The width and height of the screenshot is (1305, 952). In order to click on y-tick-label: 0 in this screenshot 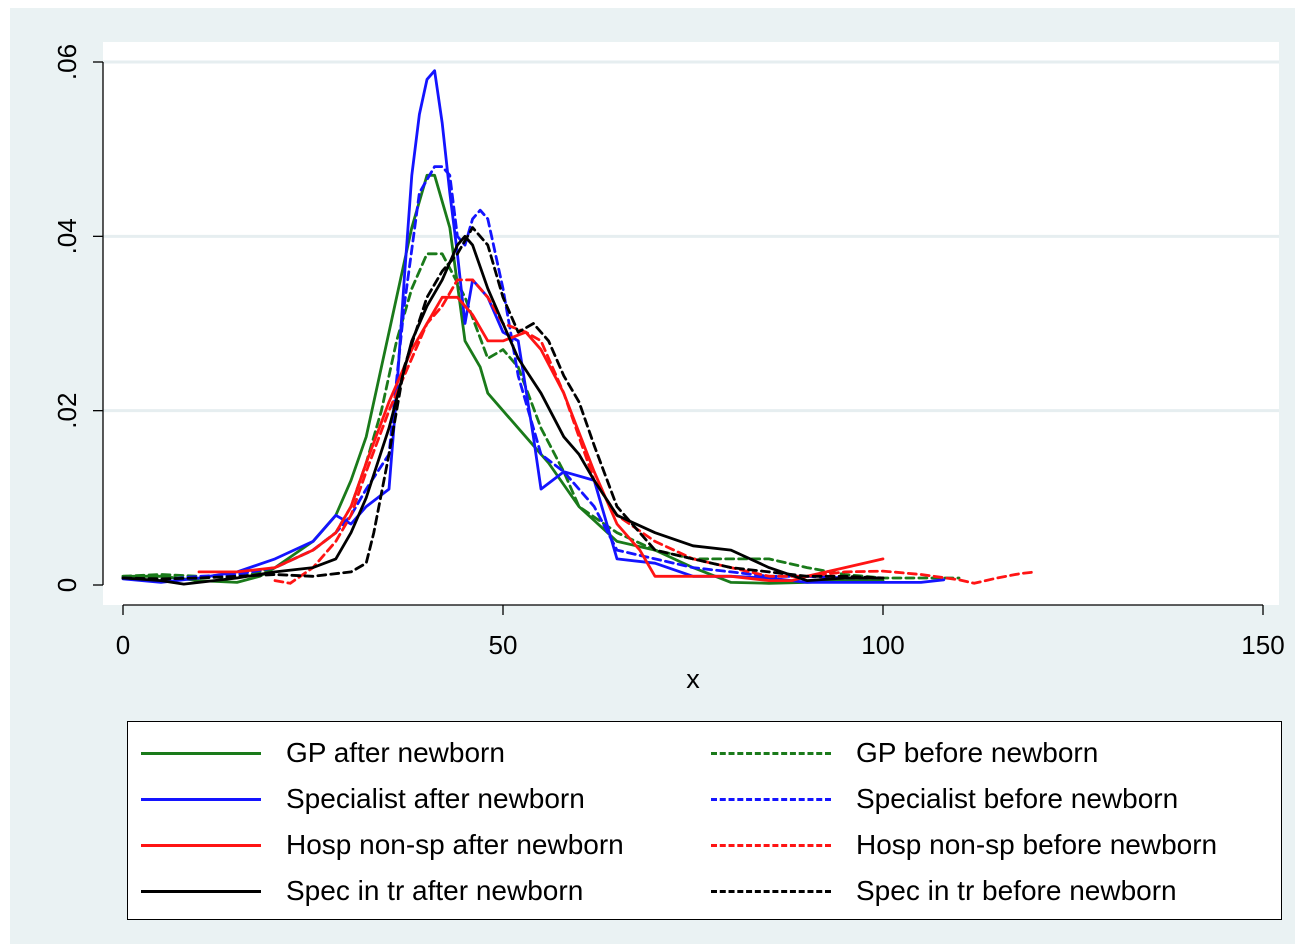, I will do `click(67, 585)`.